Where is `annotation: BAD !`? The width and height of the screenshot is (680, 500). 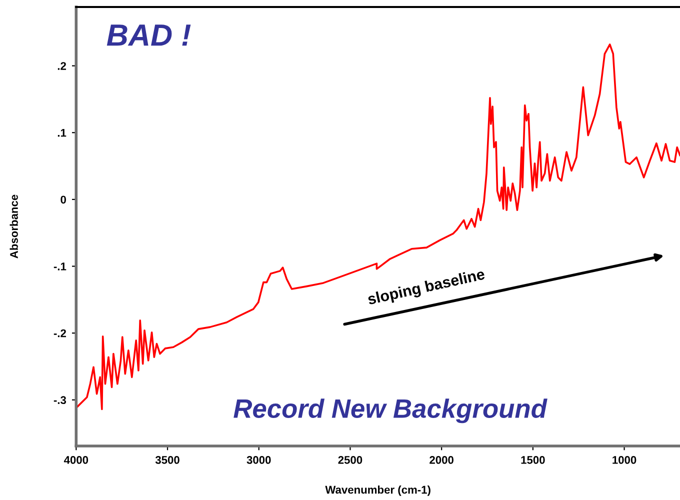 annotation: BAD ! is located at coordinates (148, 35).